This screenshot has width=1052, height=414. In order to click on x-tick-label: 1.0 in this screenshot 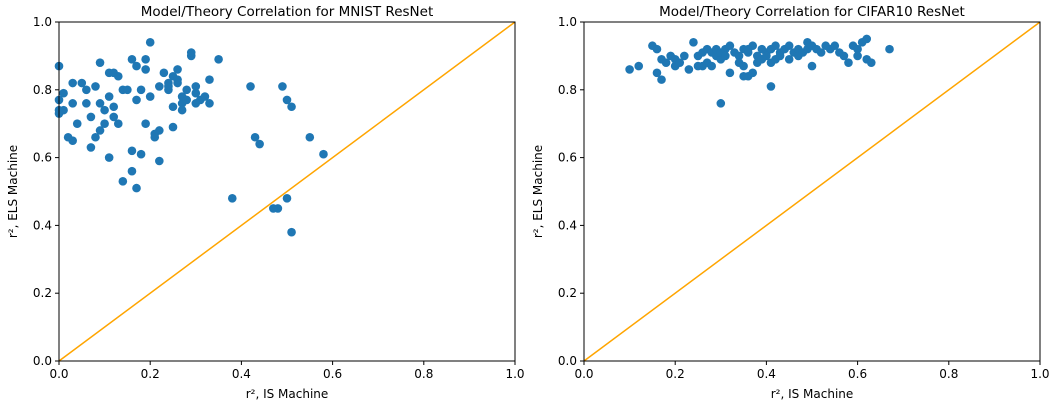, I will do `click(514, 374)`.